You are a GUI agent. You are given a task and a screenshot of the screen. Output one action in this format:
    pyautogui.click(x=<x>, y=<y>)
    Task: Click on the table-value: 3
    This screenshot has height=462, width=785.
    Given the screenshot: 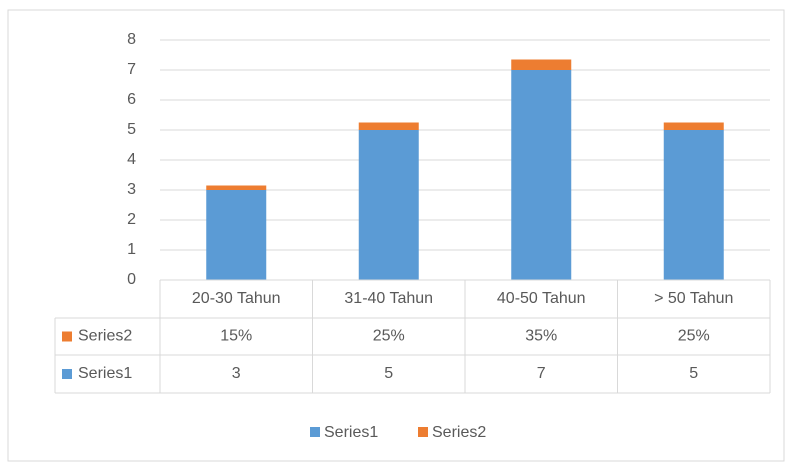 What is the action you would take?
    pyautogui.click(x=236, y=373)
    